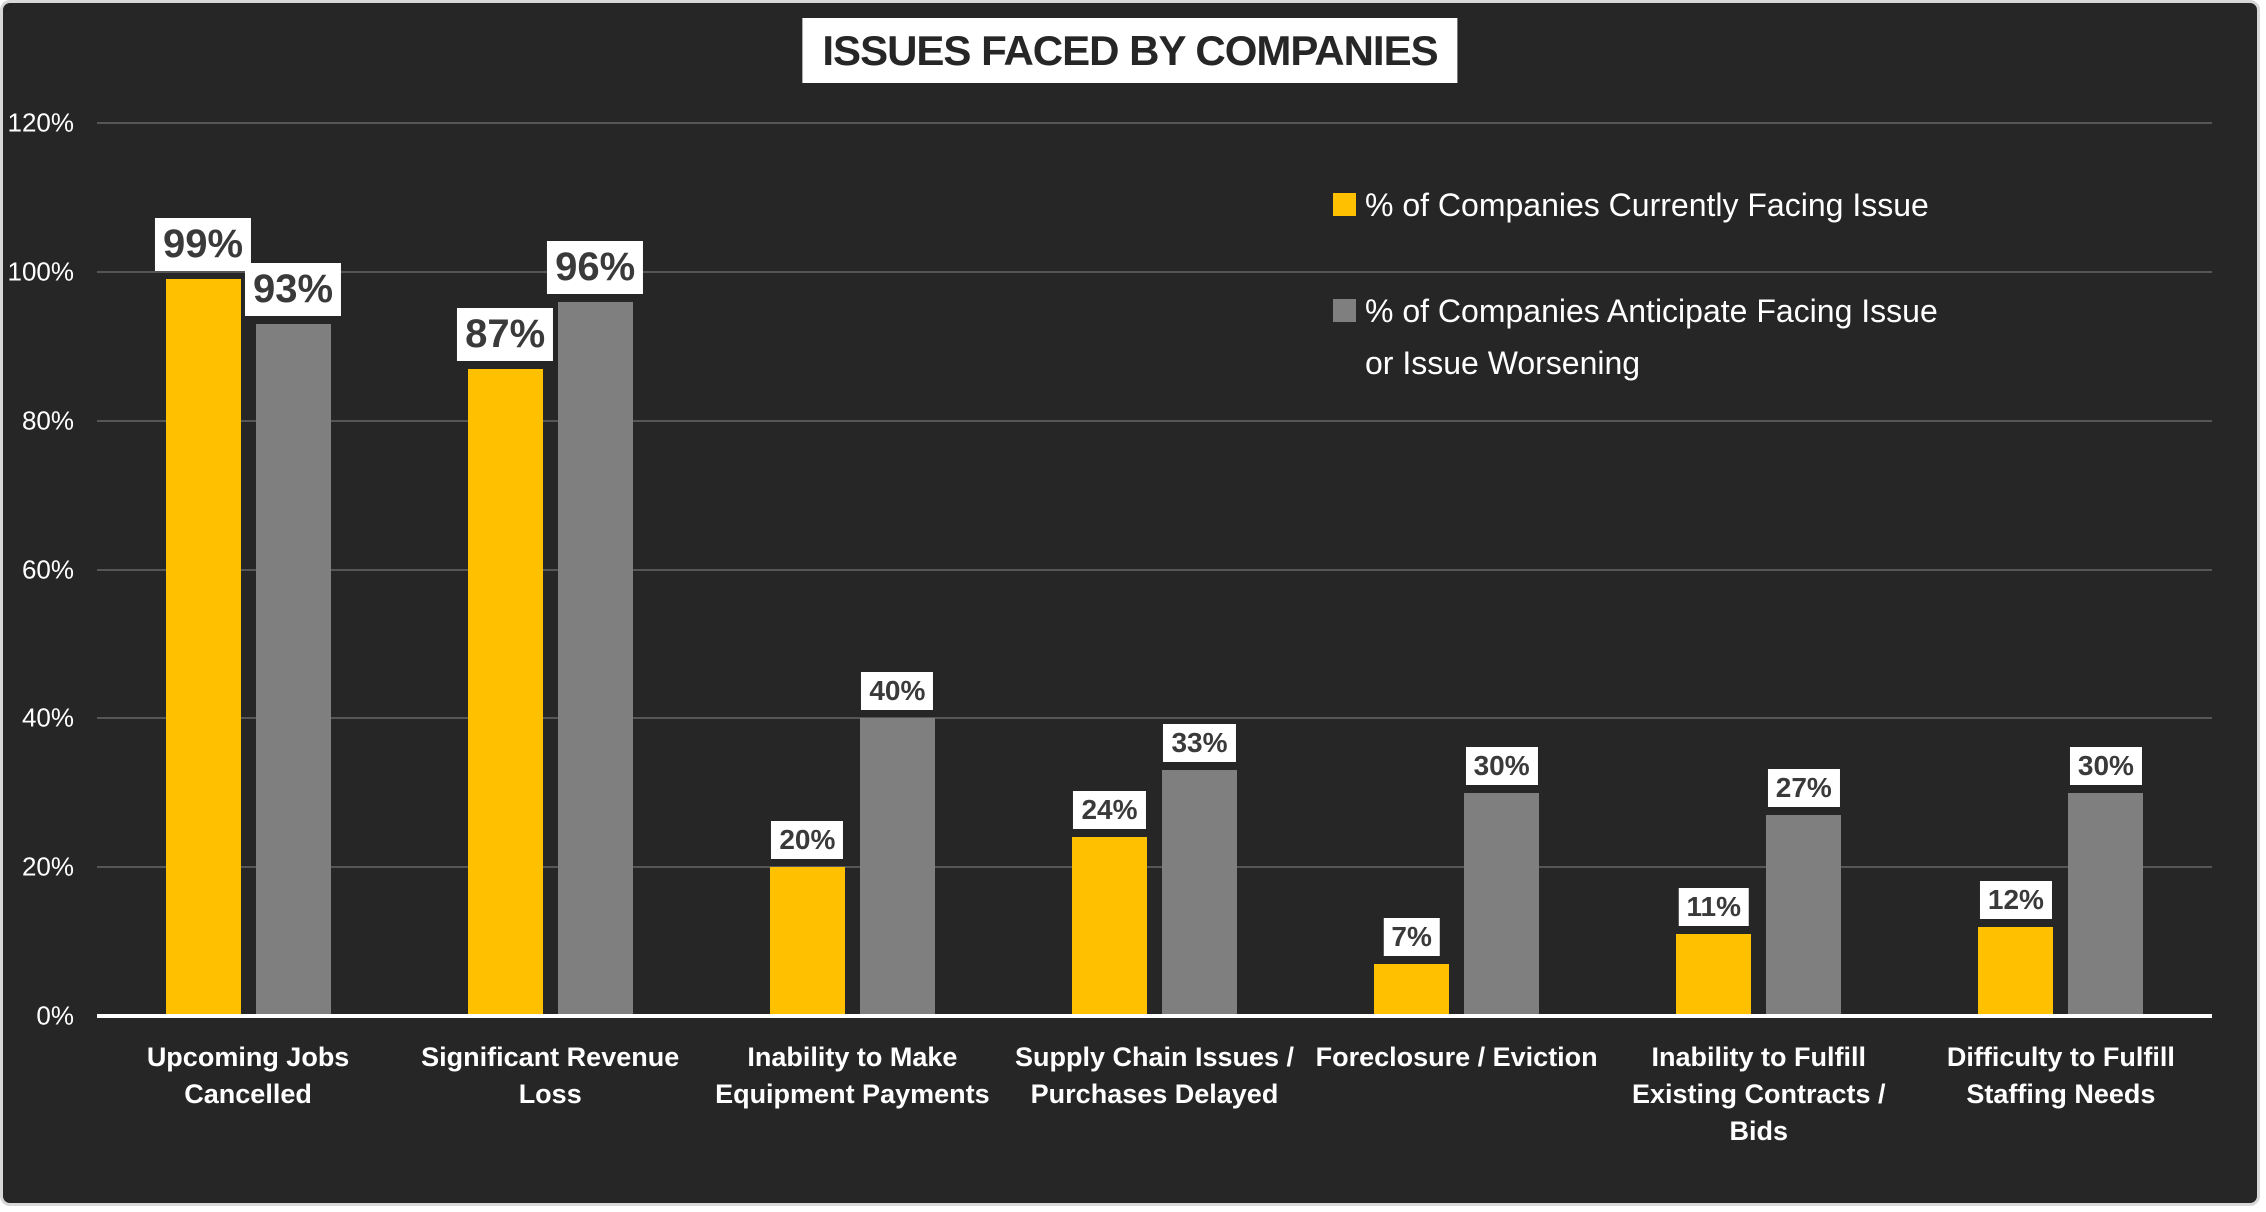 The width and height of the screenshot is (2266, 1212). I want to click on bar-value-label-s1-c3: 33%, so click(1199, 743).